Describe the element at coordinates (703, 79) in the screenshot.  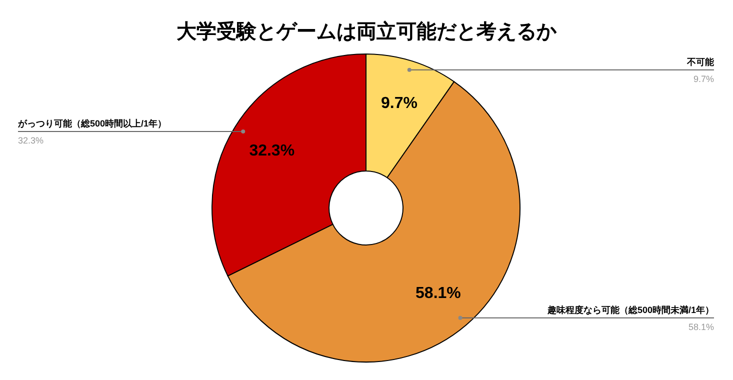
I see `text: 9.7%` at that location.